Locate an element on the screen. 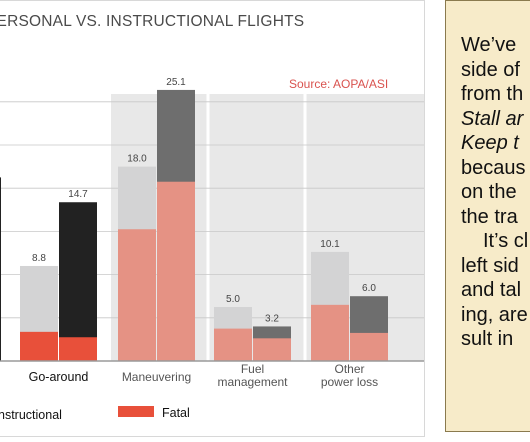  sidebar-line: on the is located at coordinates (489, 192).